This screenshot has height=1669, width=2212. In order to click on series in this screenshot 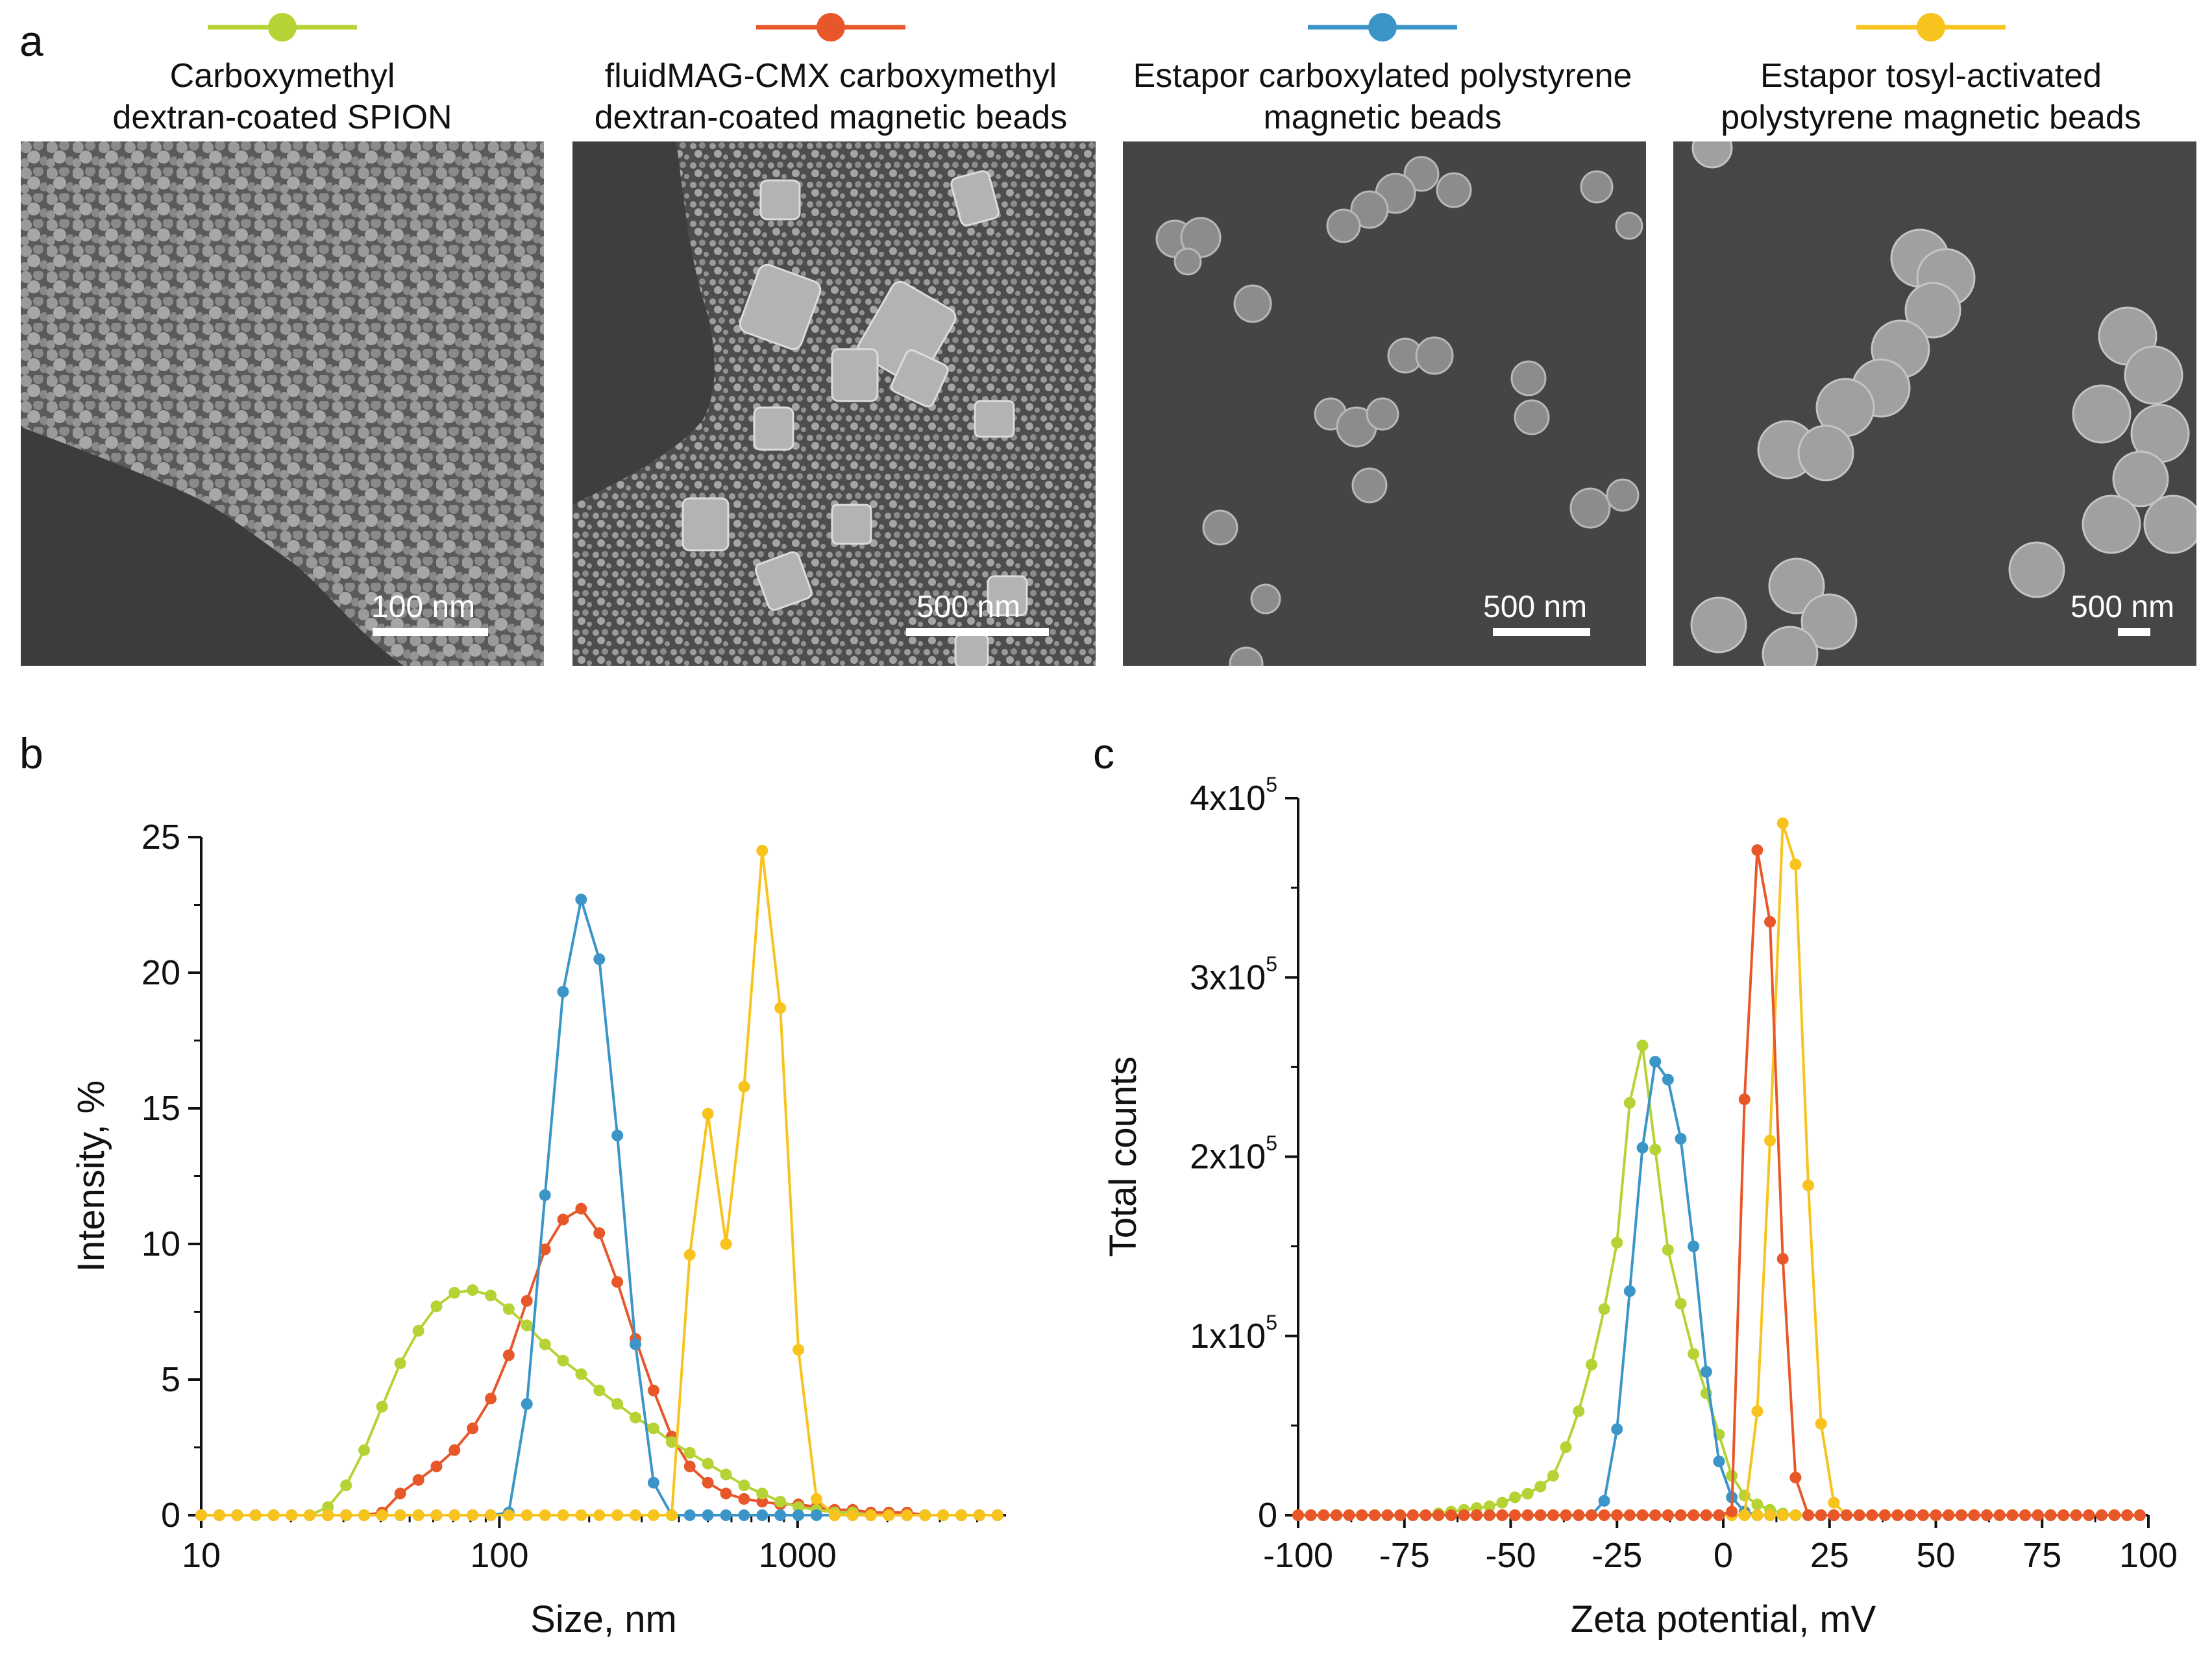, I will do `click(1719, 1288)`.